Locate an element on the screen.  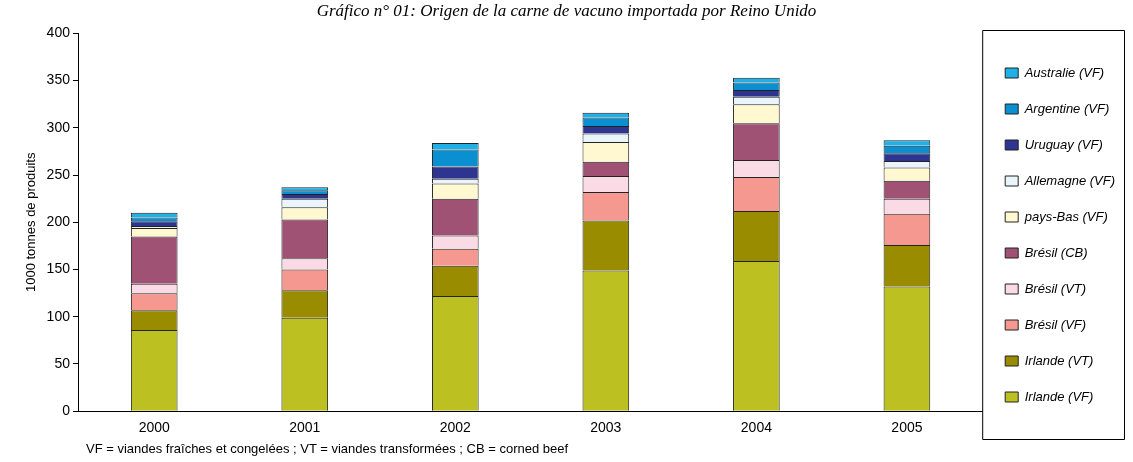
x-tick-label: 2000 is located at coordinates (154, 427).